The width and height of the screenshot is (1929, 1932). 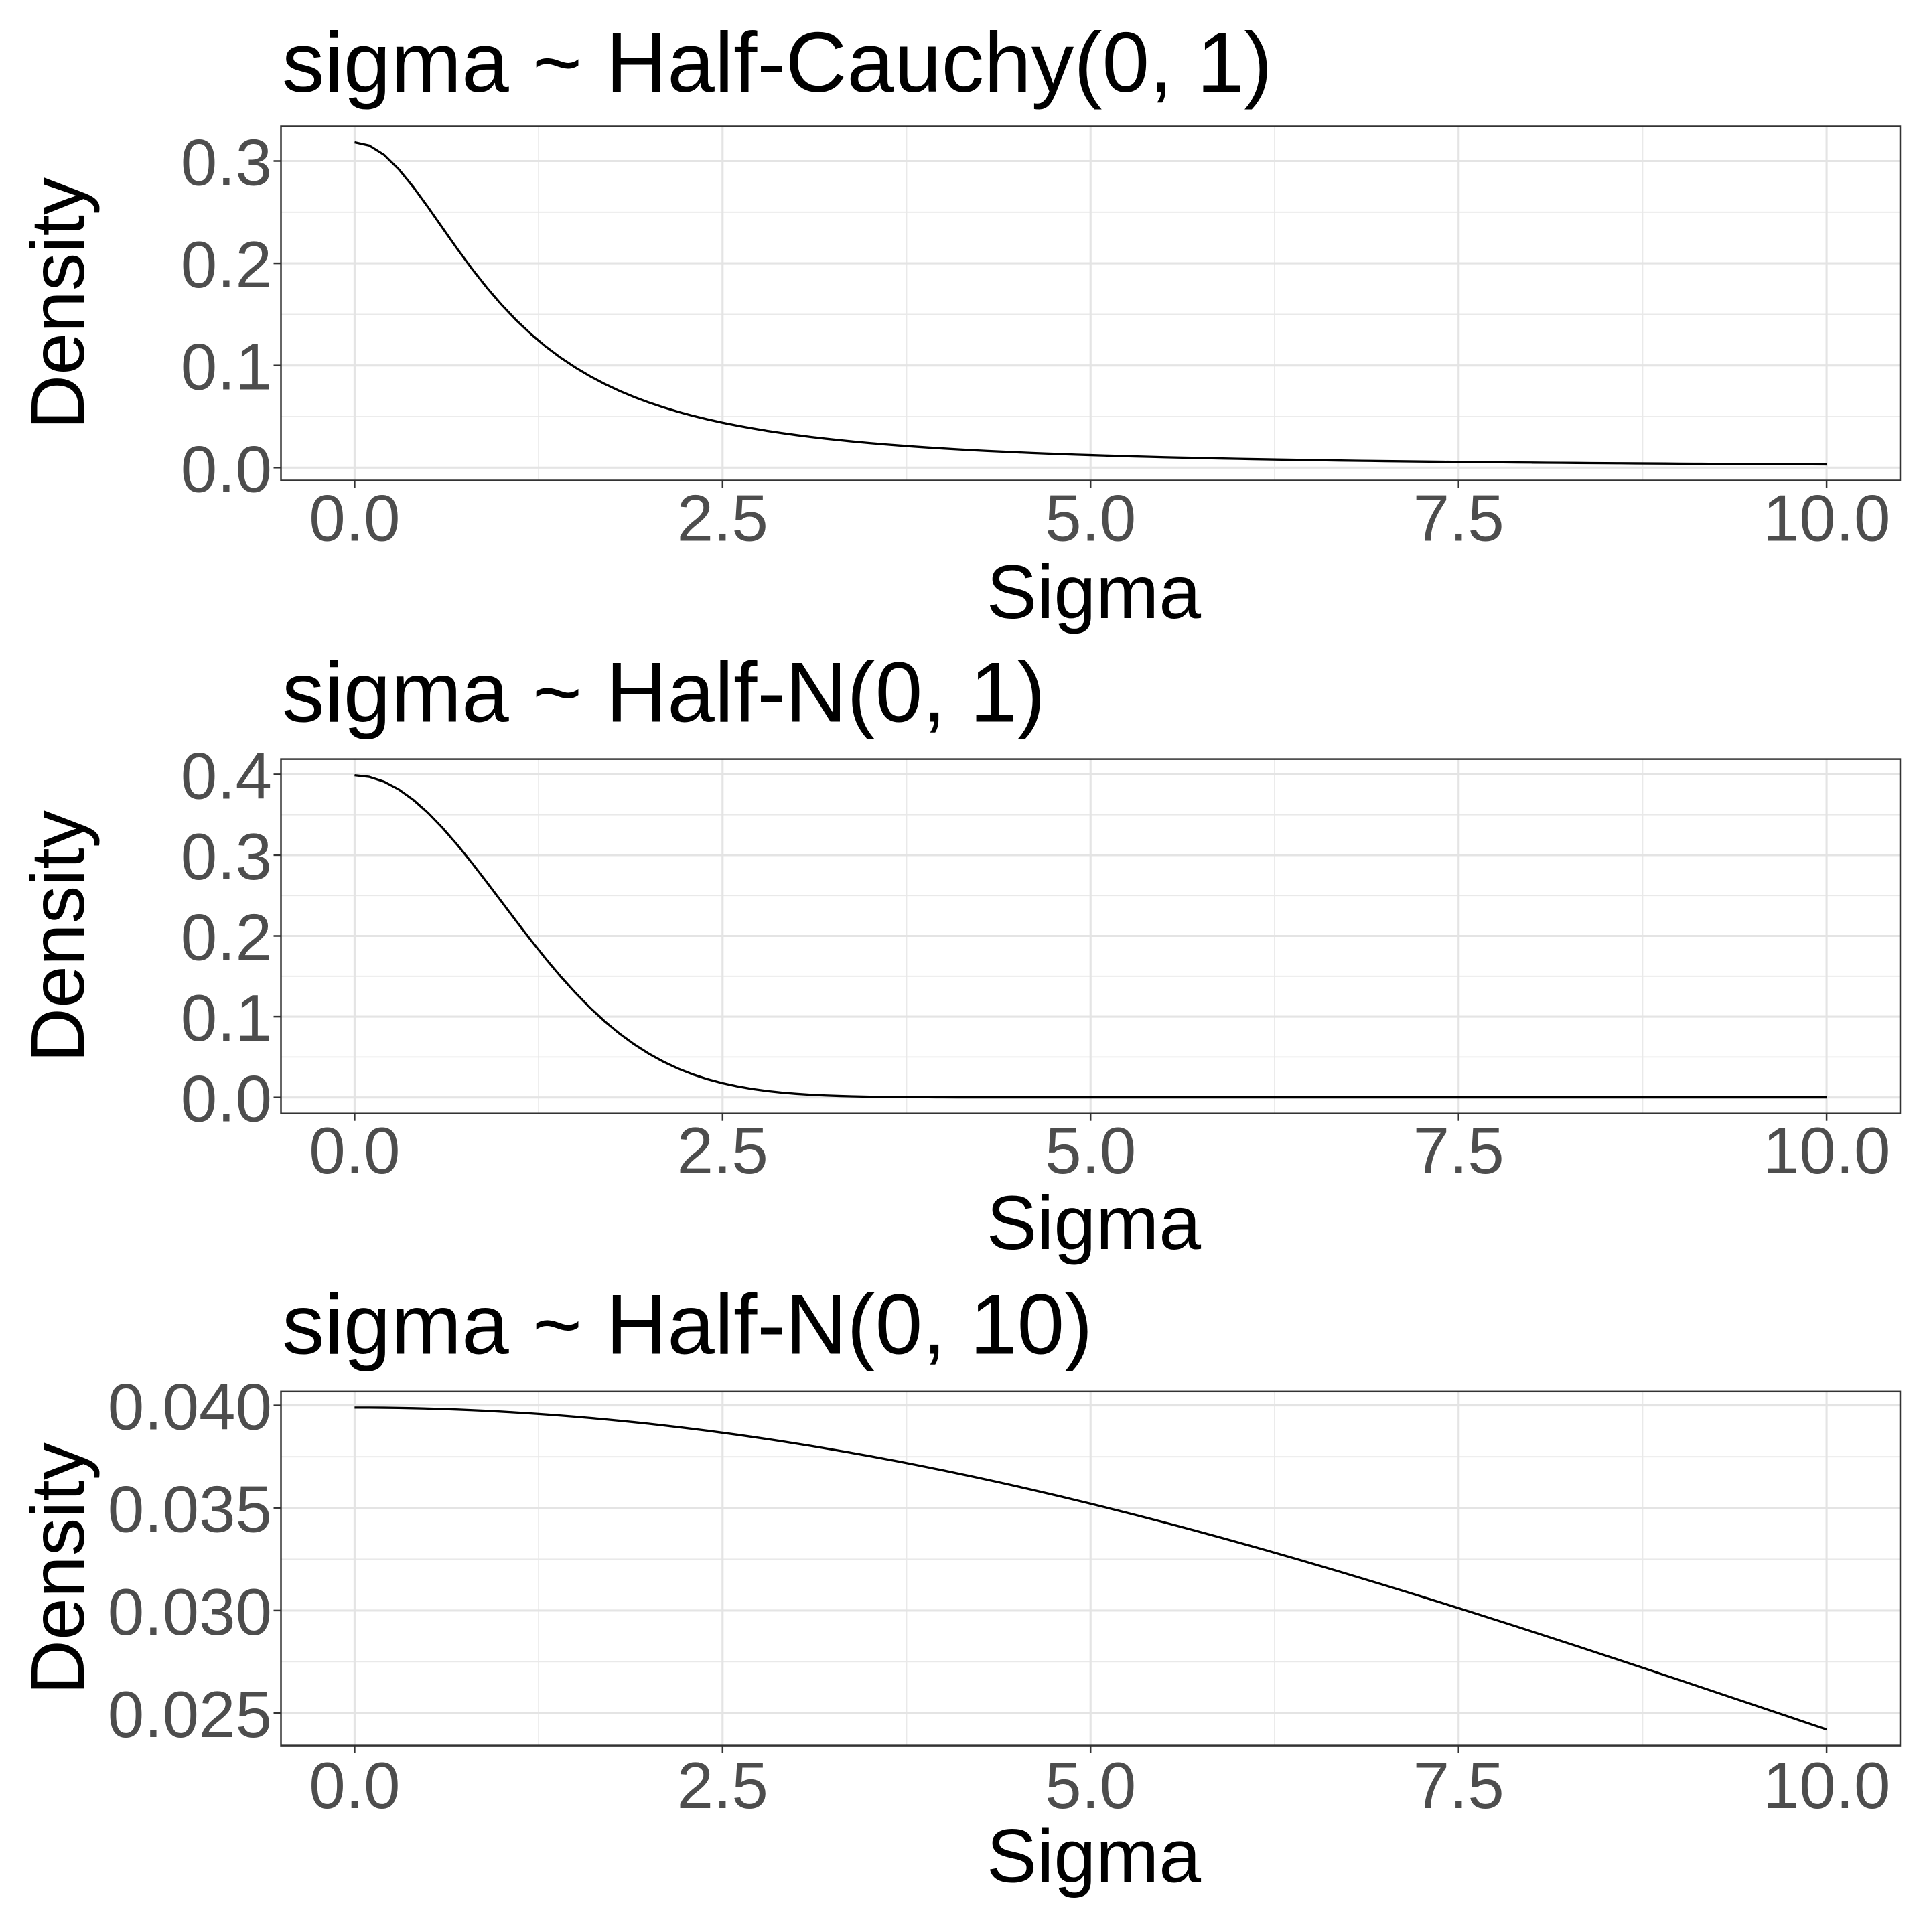 I want to click on svg-text: 0.040, so click(x=190, y=1407).